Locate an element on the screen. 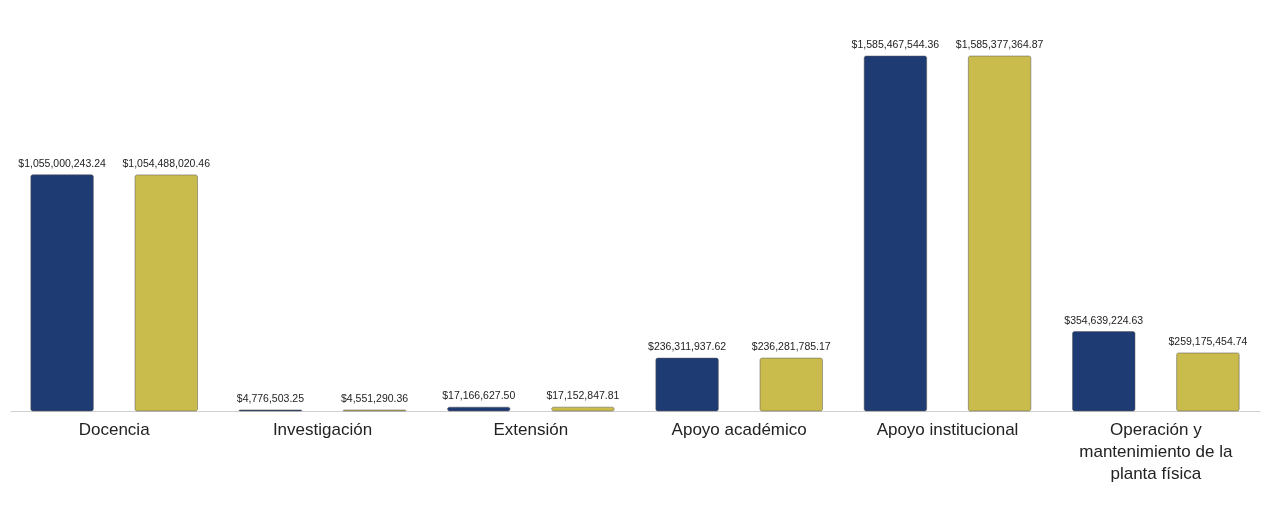 This screenshot has width=1286, height=521. x-tick-label: Apoyo institucional is located at coordinates (947, 429).